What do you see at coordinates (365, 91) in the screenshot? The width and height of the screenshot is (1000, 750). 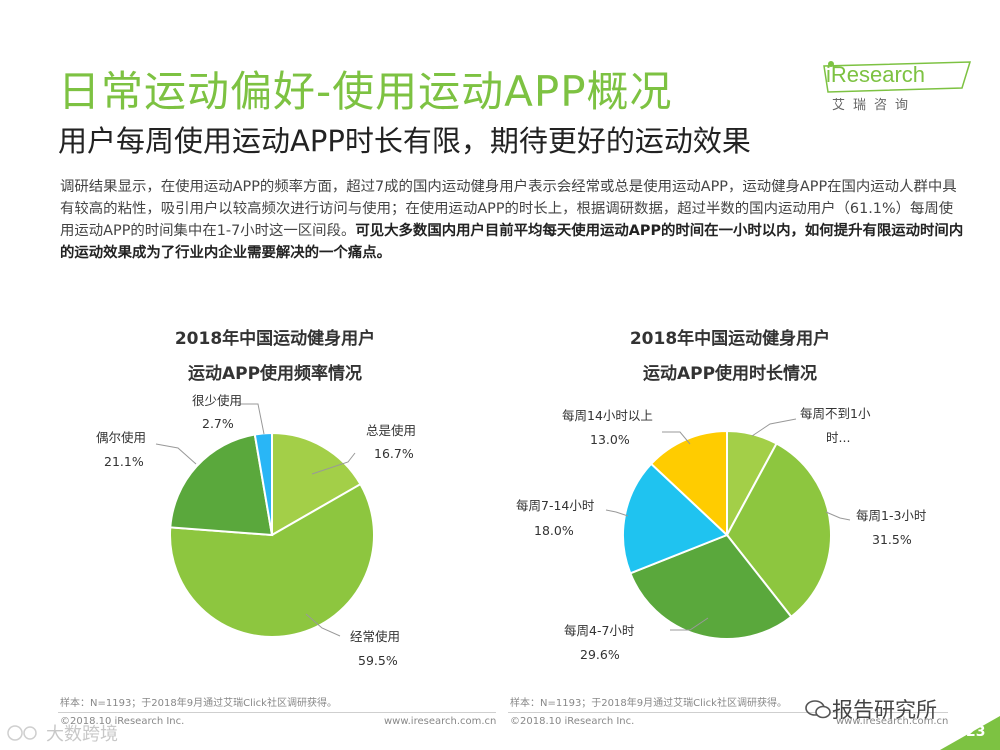 I see `page-title: 日常运动偏好-使用运动APP概况` at bounding box center [365, 91].